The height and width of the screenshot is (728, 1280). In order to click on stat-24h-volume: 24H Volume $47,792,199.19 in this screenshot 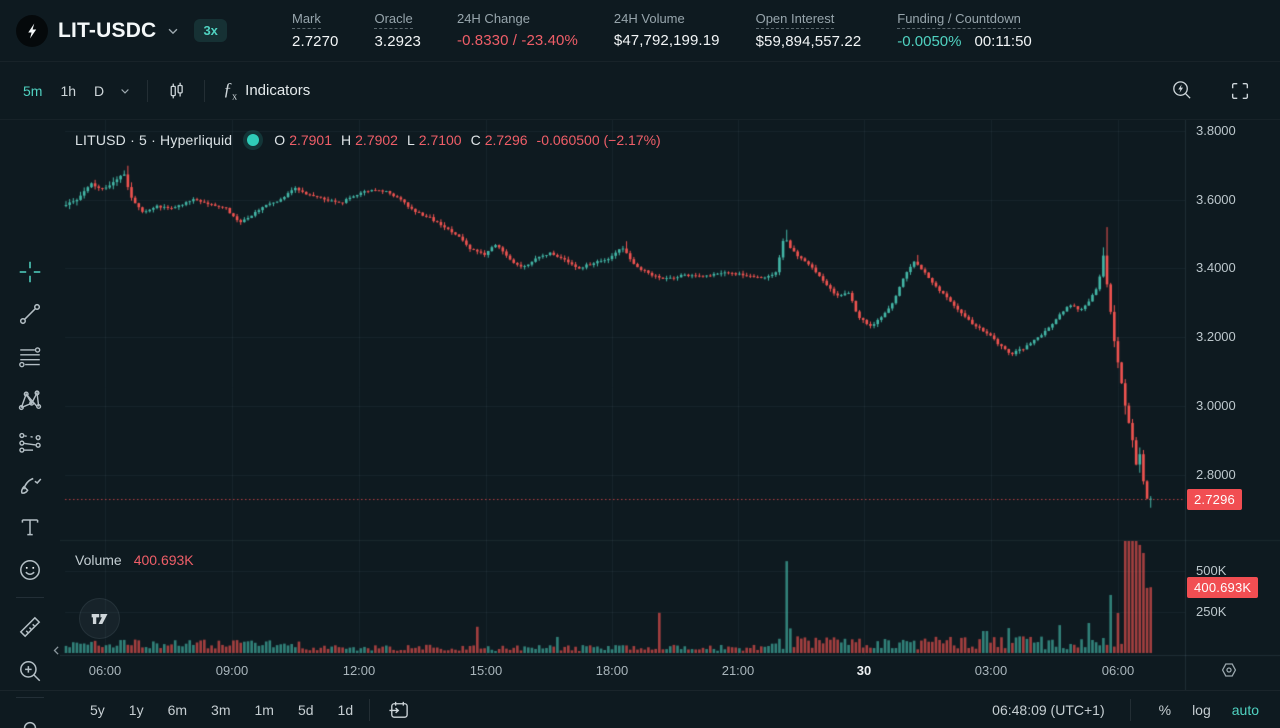, I will do `click(667, 30)`.